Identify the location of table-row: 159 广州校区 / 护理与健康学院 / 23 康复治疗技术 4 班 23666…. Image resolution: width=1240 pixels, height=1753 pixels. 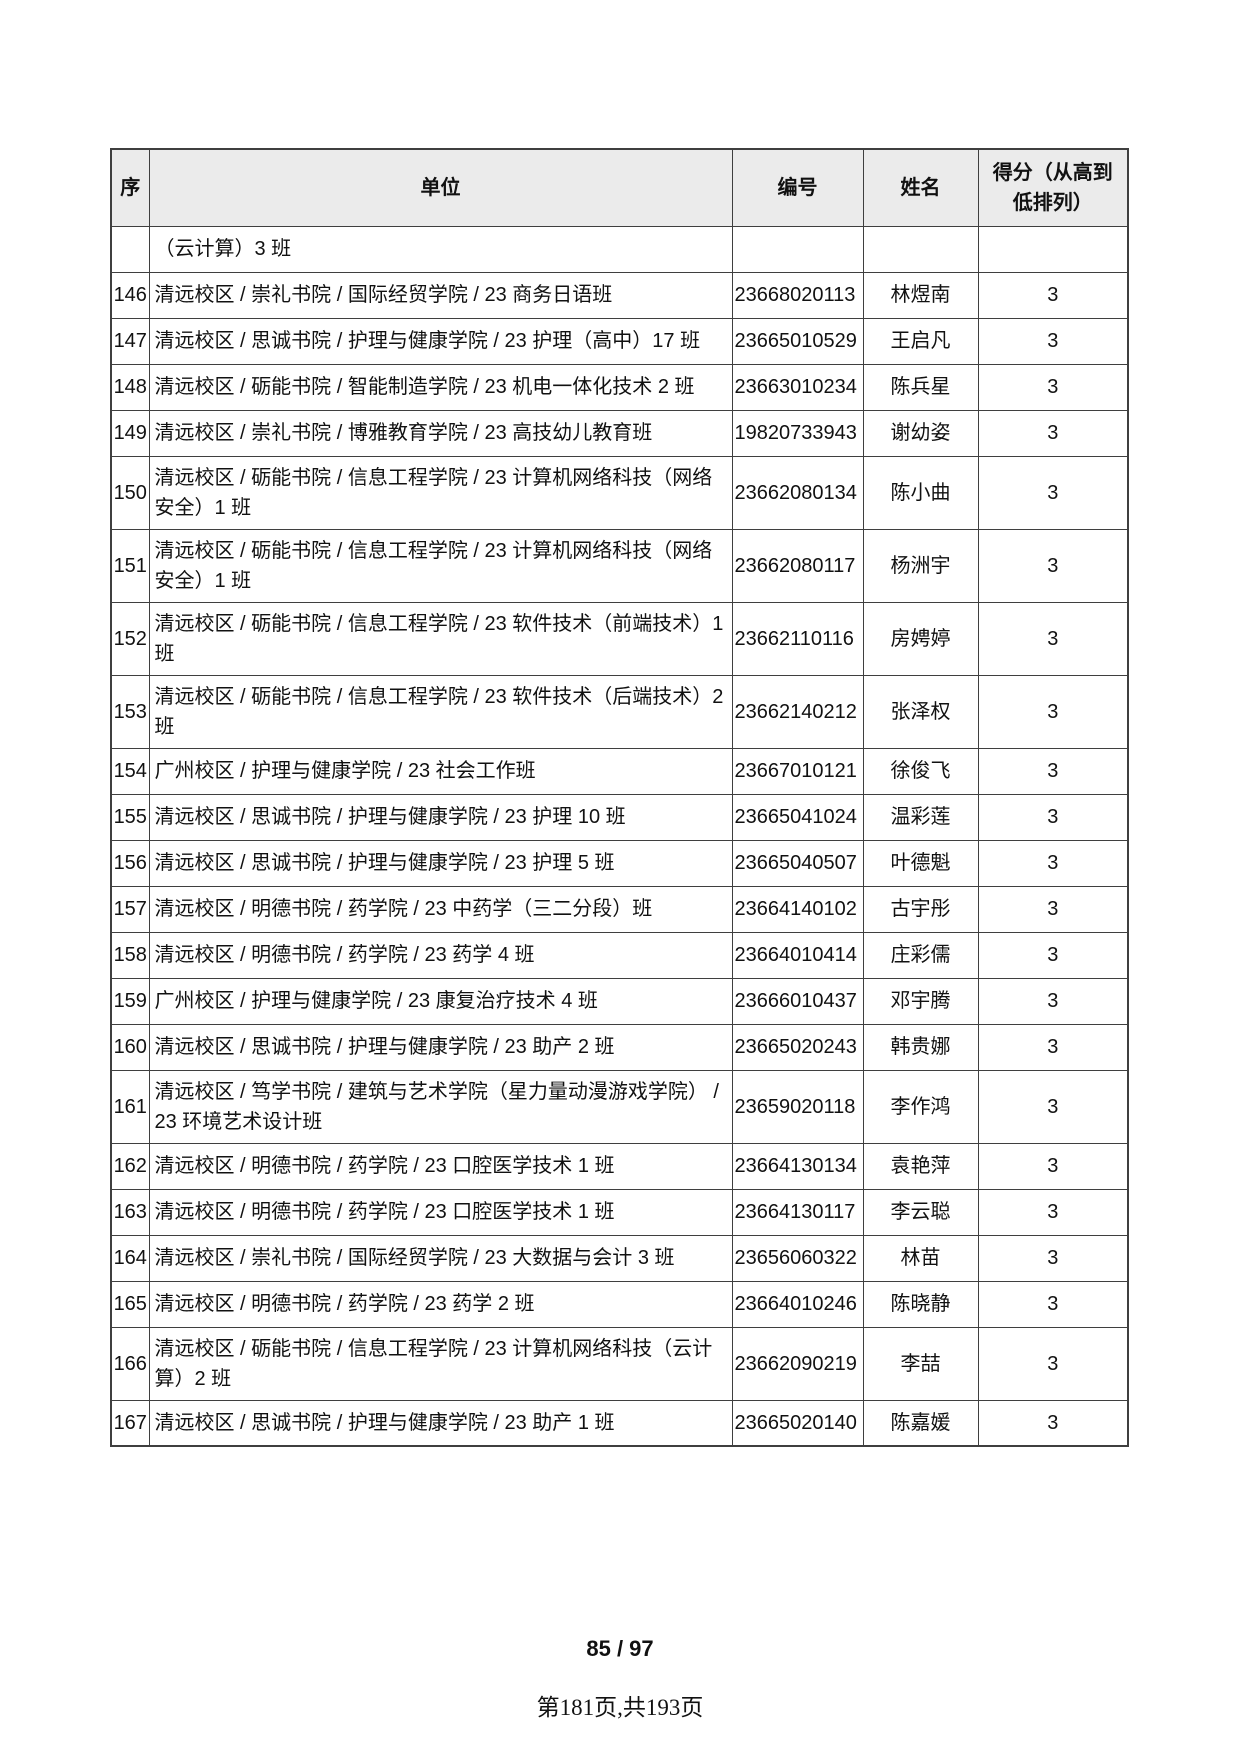
(619, 1001).